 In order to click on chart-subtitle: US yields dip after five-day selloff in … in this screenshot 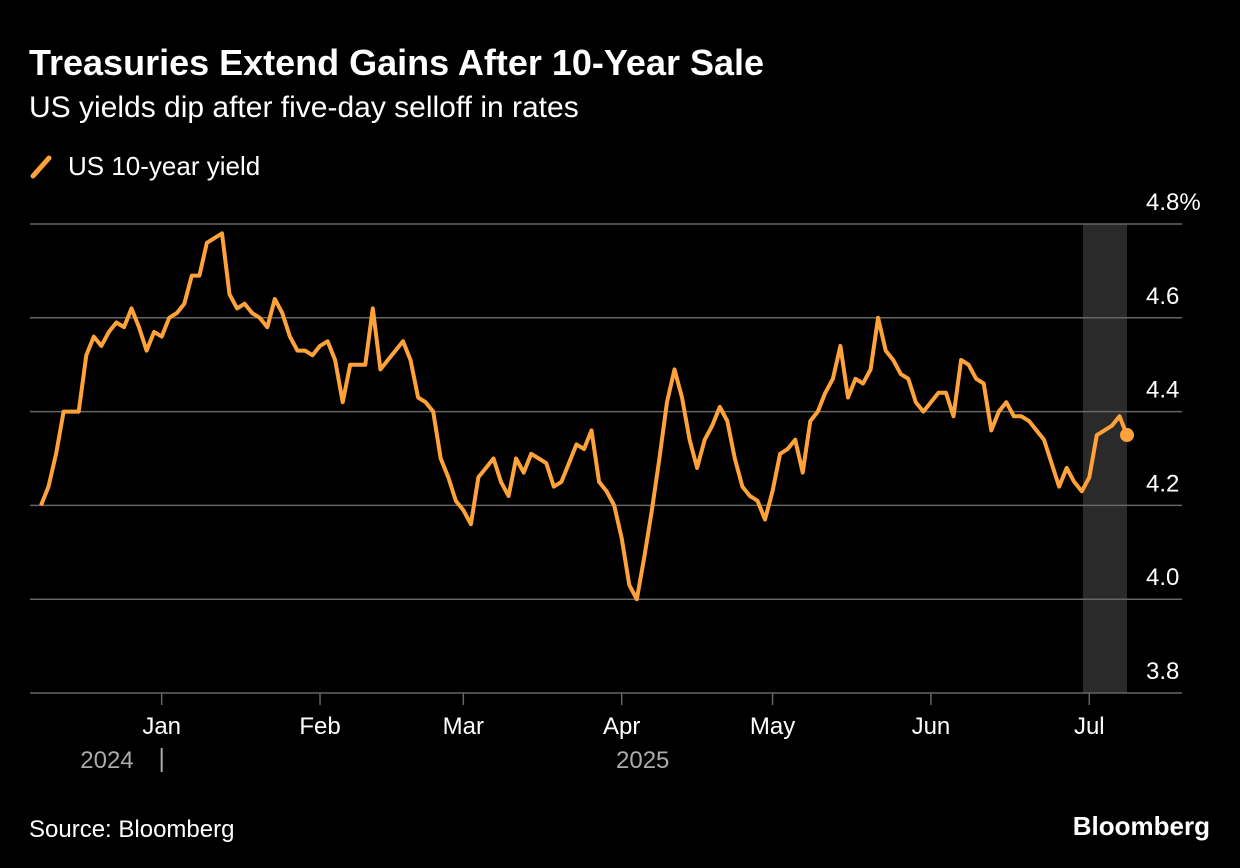, I will do `click(304, 107)`.